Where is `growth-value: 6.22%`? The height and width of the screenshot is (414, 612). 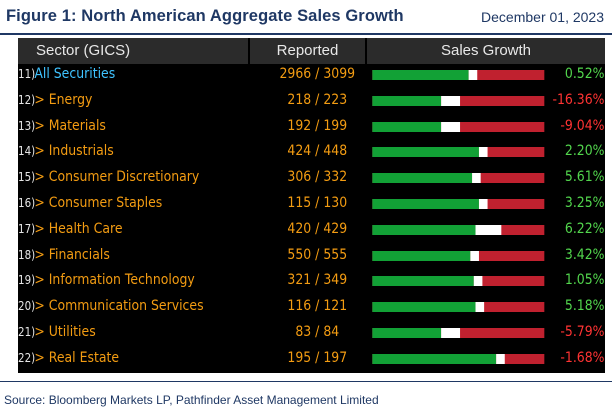 growth-value: 6.22% is located at coordinates (584, 228).